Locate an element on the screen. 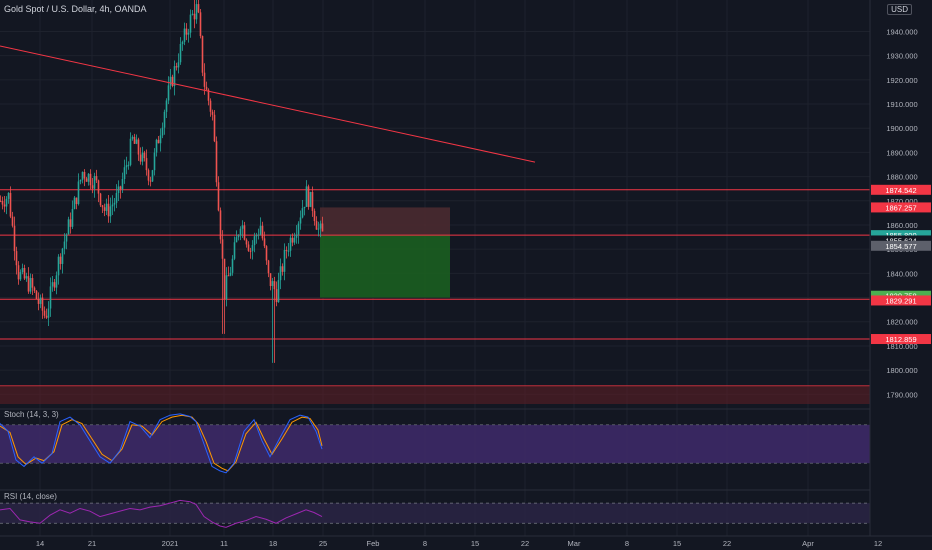 The height and width of the screenshot is (550, 932). rsi-label: RSI (14, close) is located at coordinates (30, 496).